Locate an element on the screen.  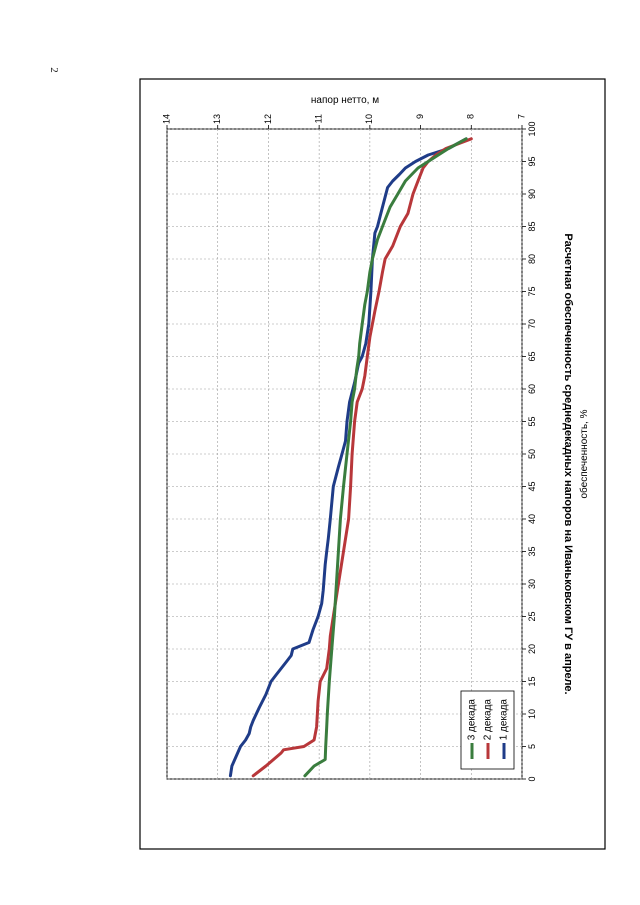
y-tick-label: 11 is located at coordinates (319, 118).